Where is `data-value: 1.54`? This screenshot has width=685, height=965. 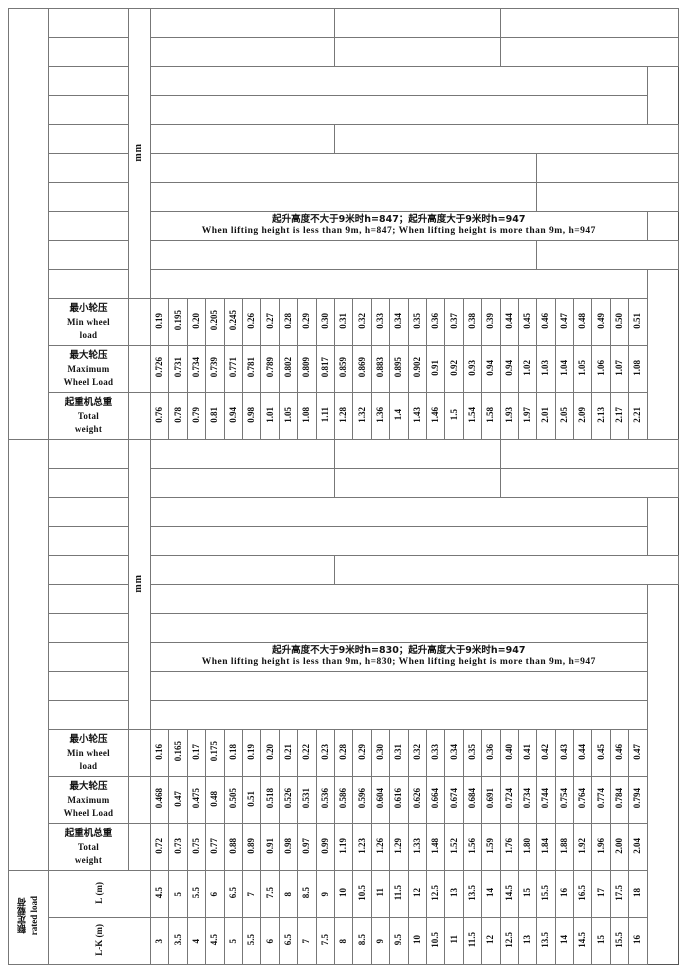 data-value: 1.54 is located at coordinates (471, 414).